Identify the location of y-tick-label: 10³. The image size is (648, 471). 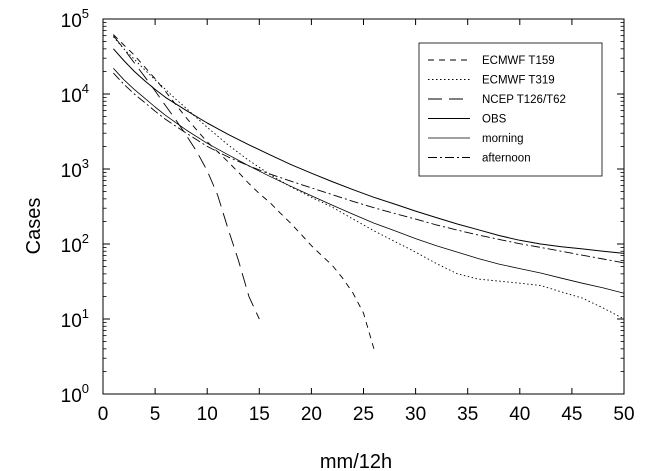
(75, 169).